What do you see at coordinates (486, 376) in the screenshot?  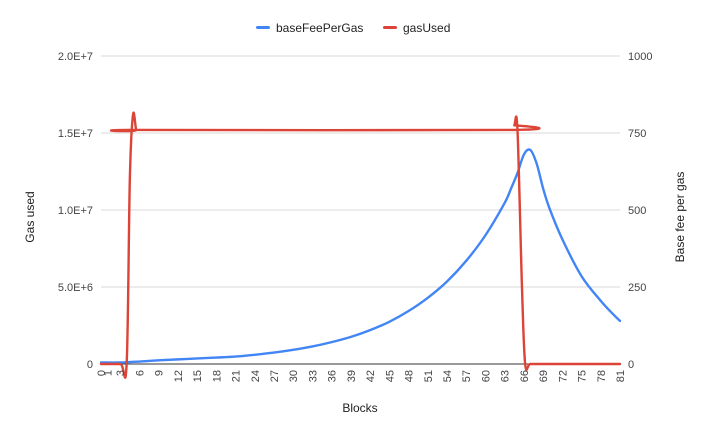 I see `x-tick-label: 60` at bounding box center [486, 376].